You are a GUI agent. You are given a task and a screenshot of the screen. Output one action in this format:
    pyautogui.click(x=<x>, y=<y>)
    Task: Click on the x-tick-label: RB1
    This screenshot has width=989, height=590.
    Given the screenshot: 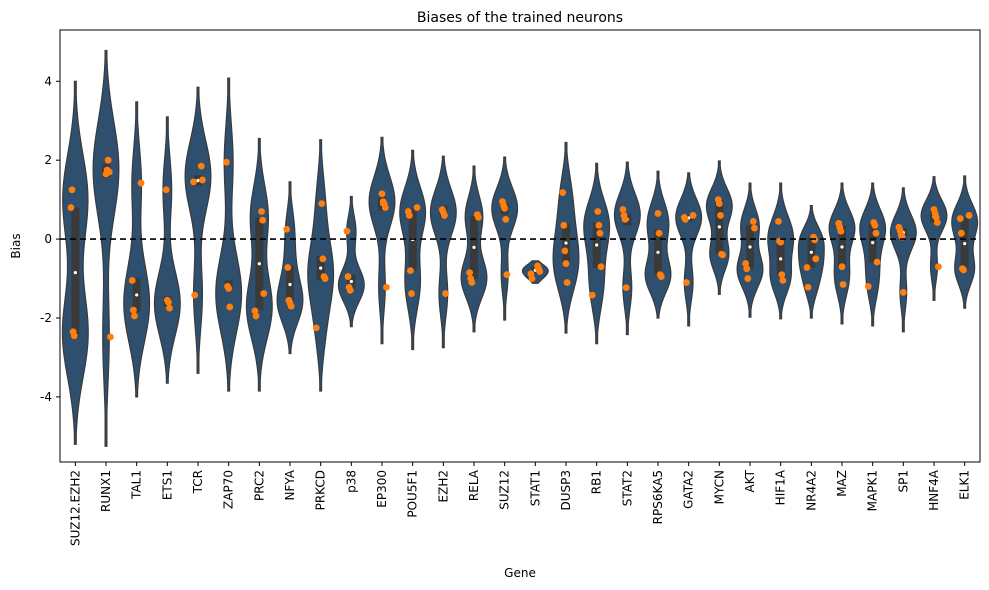 What is the action you would take?
    pyautogui.click(x=597, y=482)
    